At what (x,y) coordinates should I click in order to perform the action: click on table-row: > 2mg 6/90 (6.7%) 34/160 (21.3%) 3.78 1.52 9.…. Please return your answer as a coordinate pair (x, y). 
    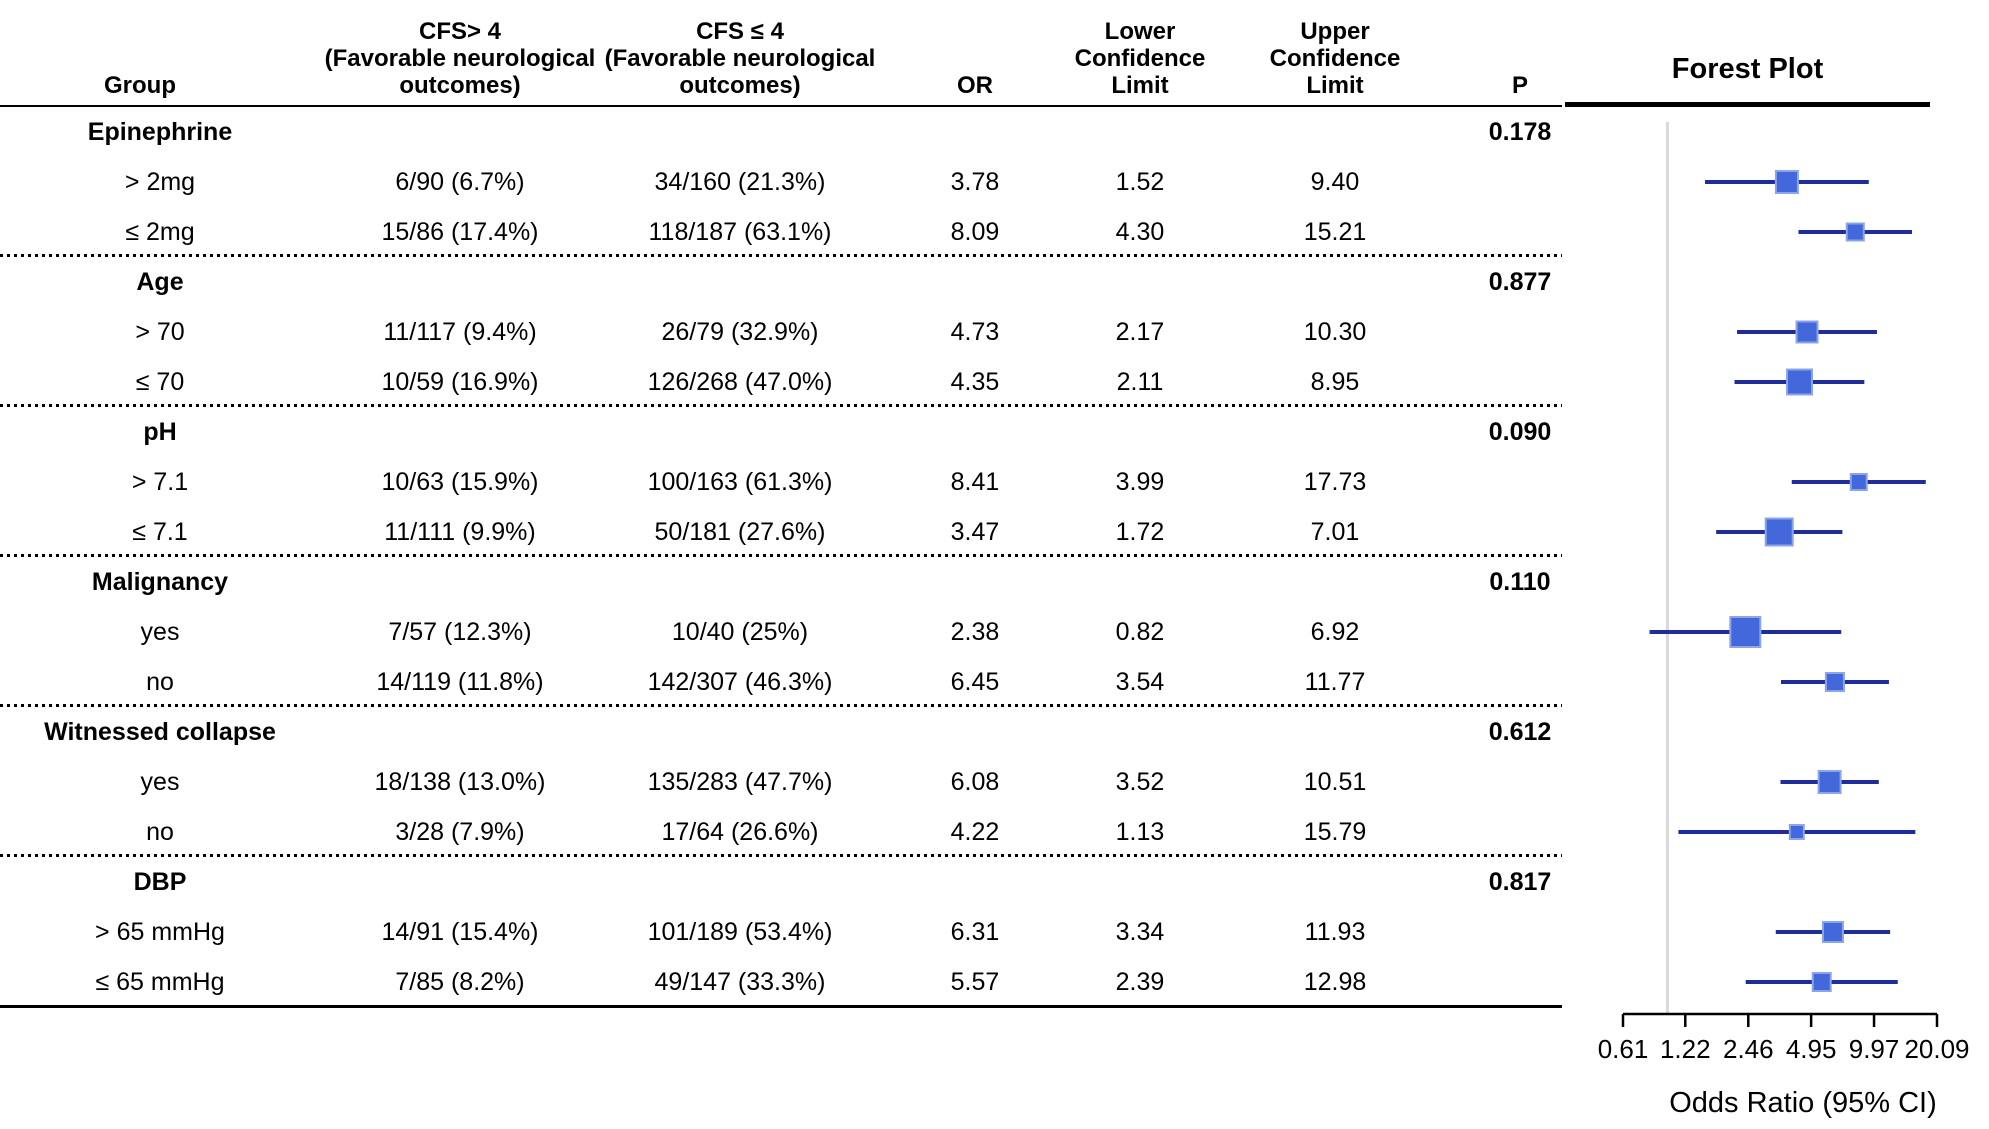
    Looking at the image, I should click on (994, 182).